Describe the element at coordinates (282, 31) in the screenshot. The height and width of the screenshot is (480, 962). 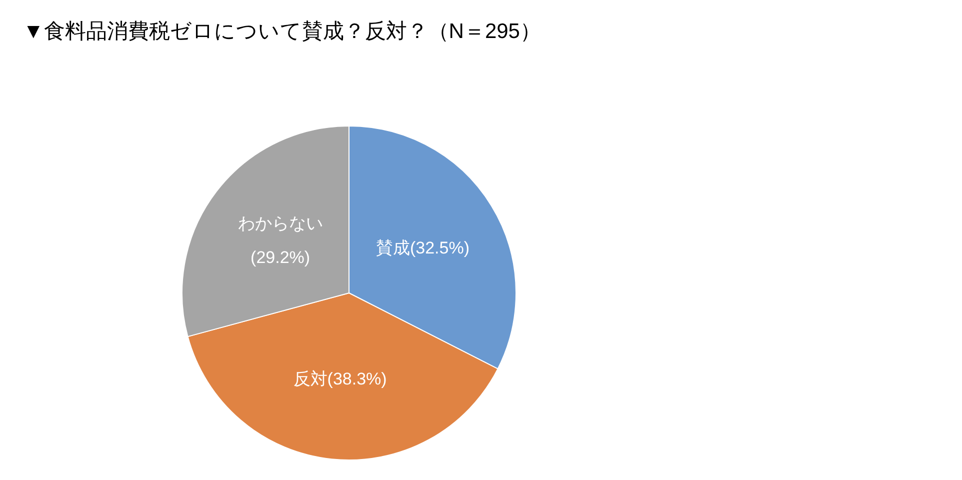
I see `chart-title: ▼食料品消費税ゼロについて賛成？反対？（N＝295）` at that location.